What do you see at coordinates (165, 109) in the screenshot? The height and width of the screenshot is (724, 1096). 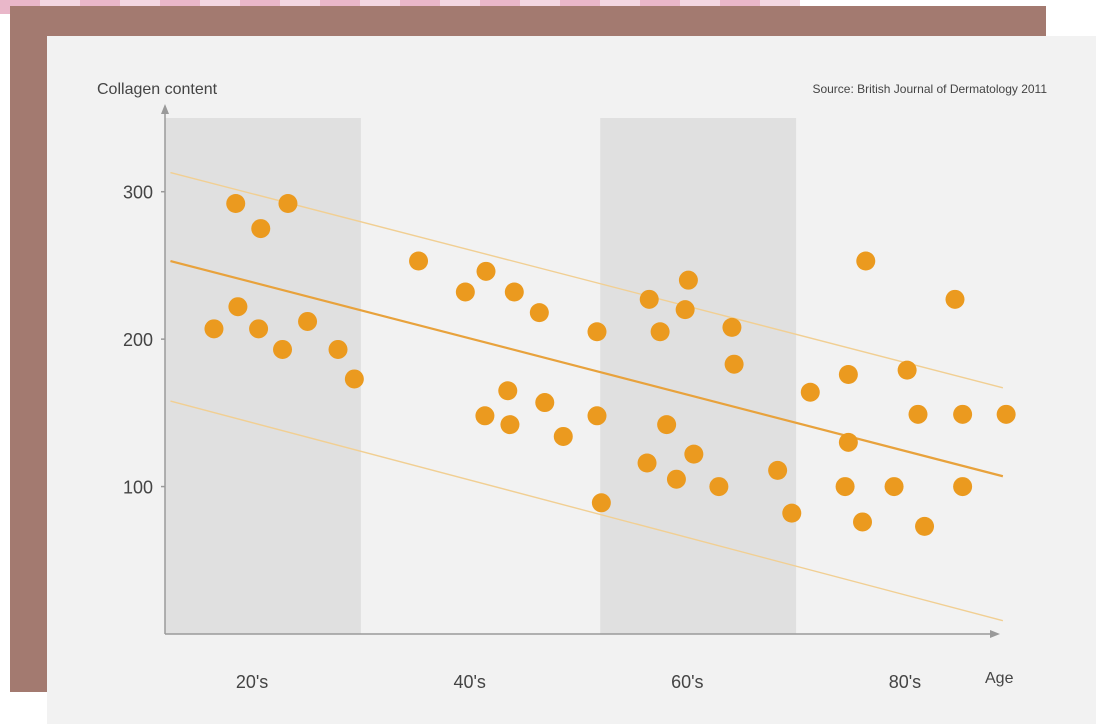 I see `y-axis-arrow` at bounding box center [165, 109].